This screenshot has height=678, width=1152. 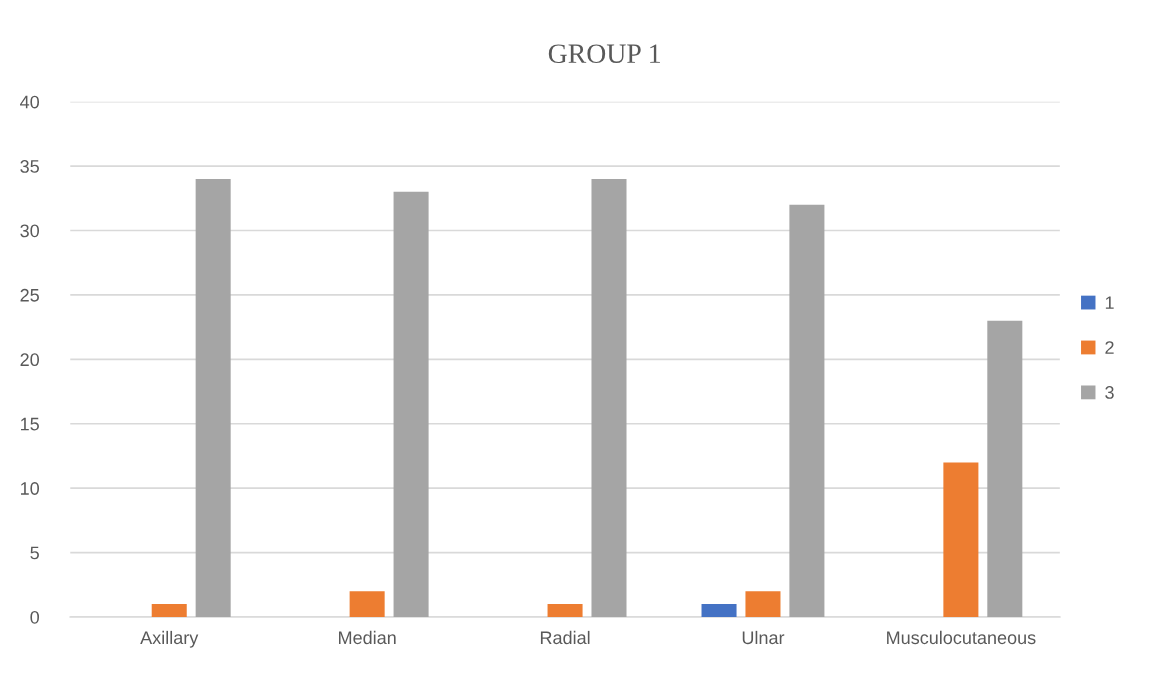 I want to click on y-tick-label: 0, so click(x=35, y=617).